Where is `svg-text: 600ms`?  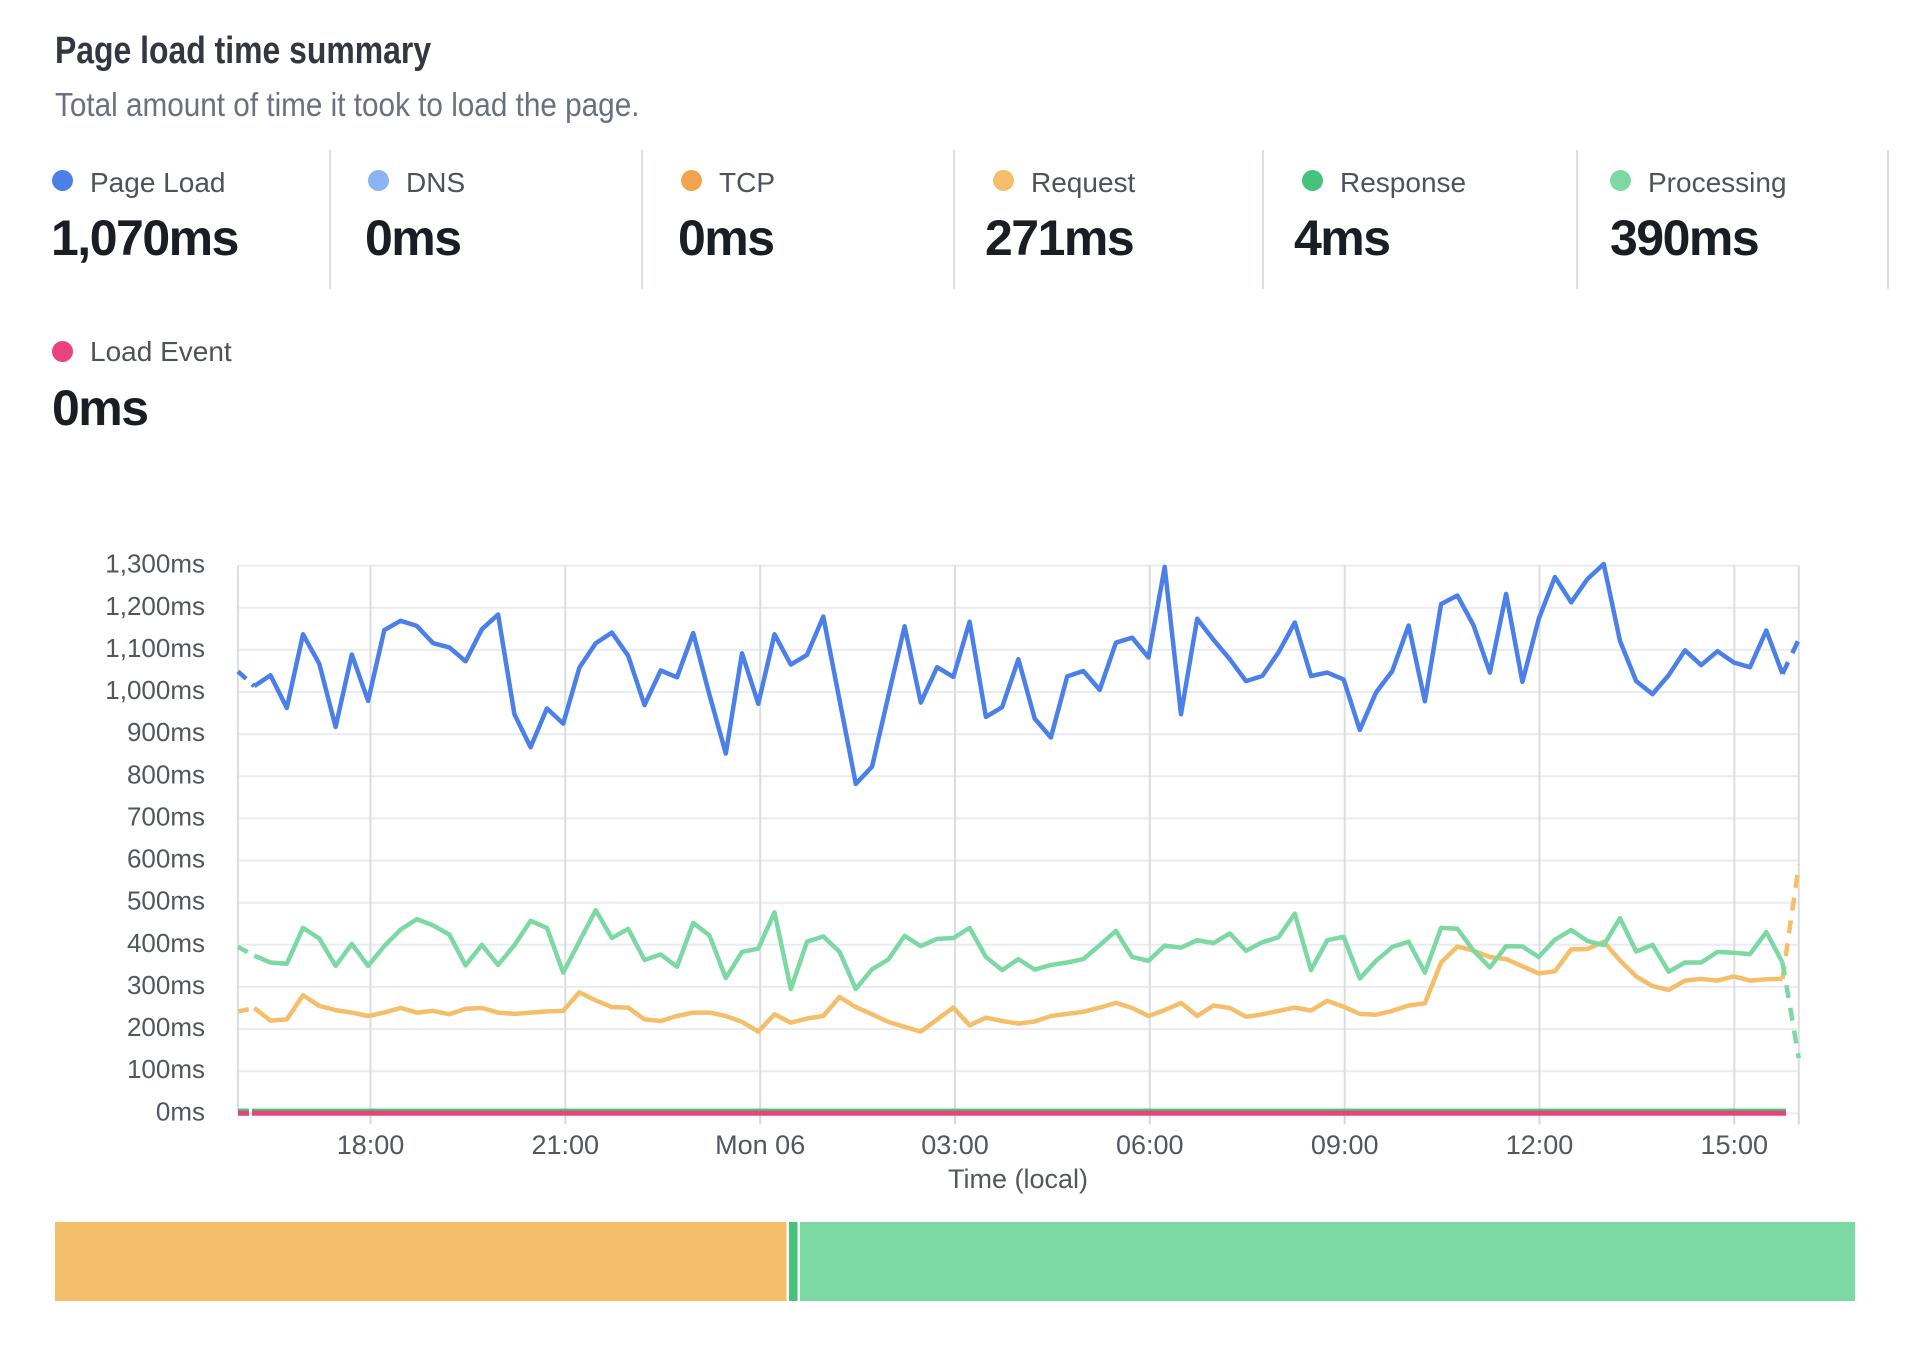 svg-text: 600ms is located at coordinates (166, 859).